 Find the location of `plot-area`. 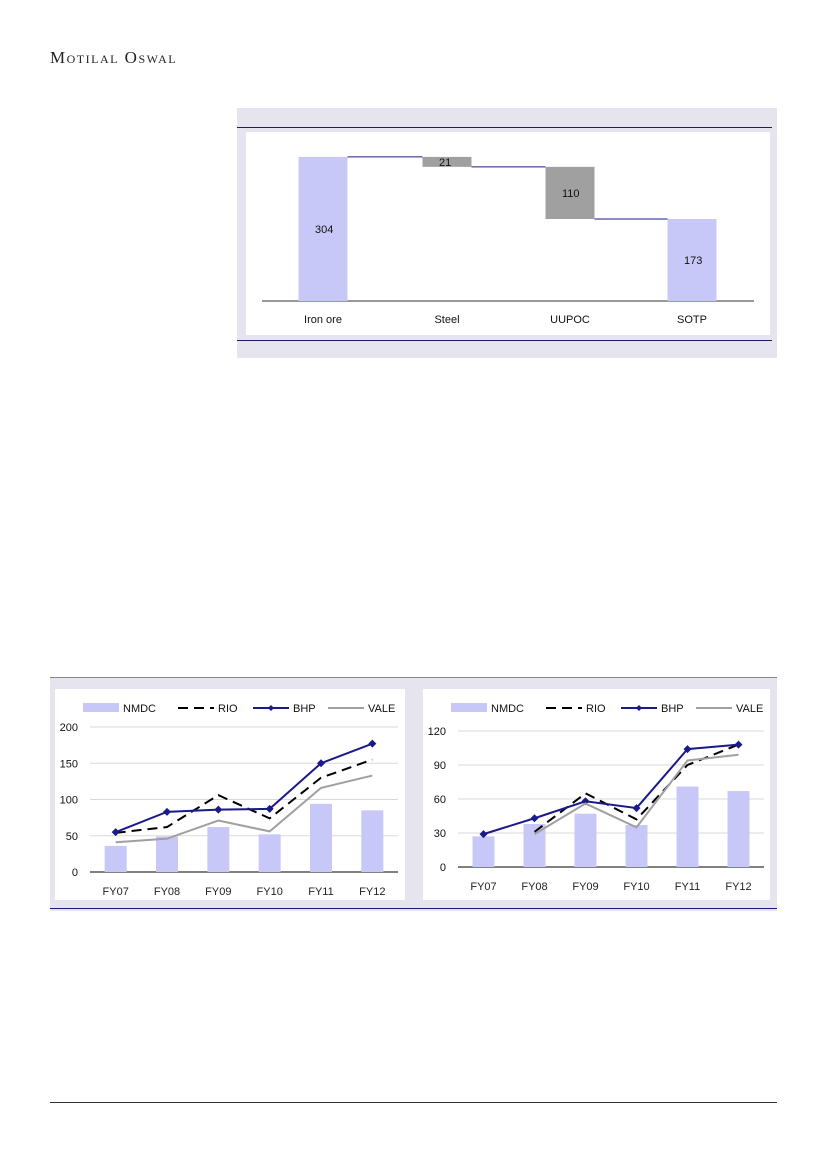

plot-area is located at coordinates (596, 794).